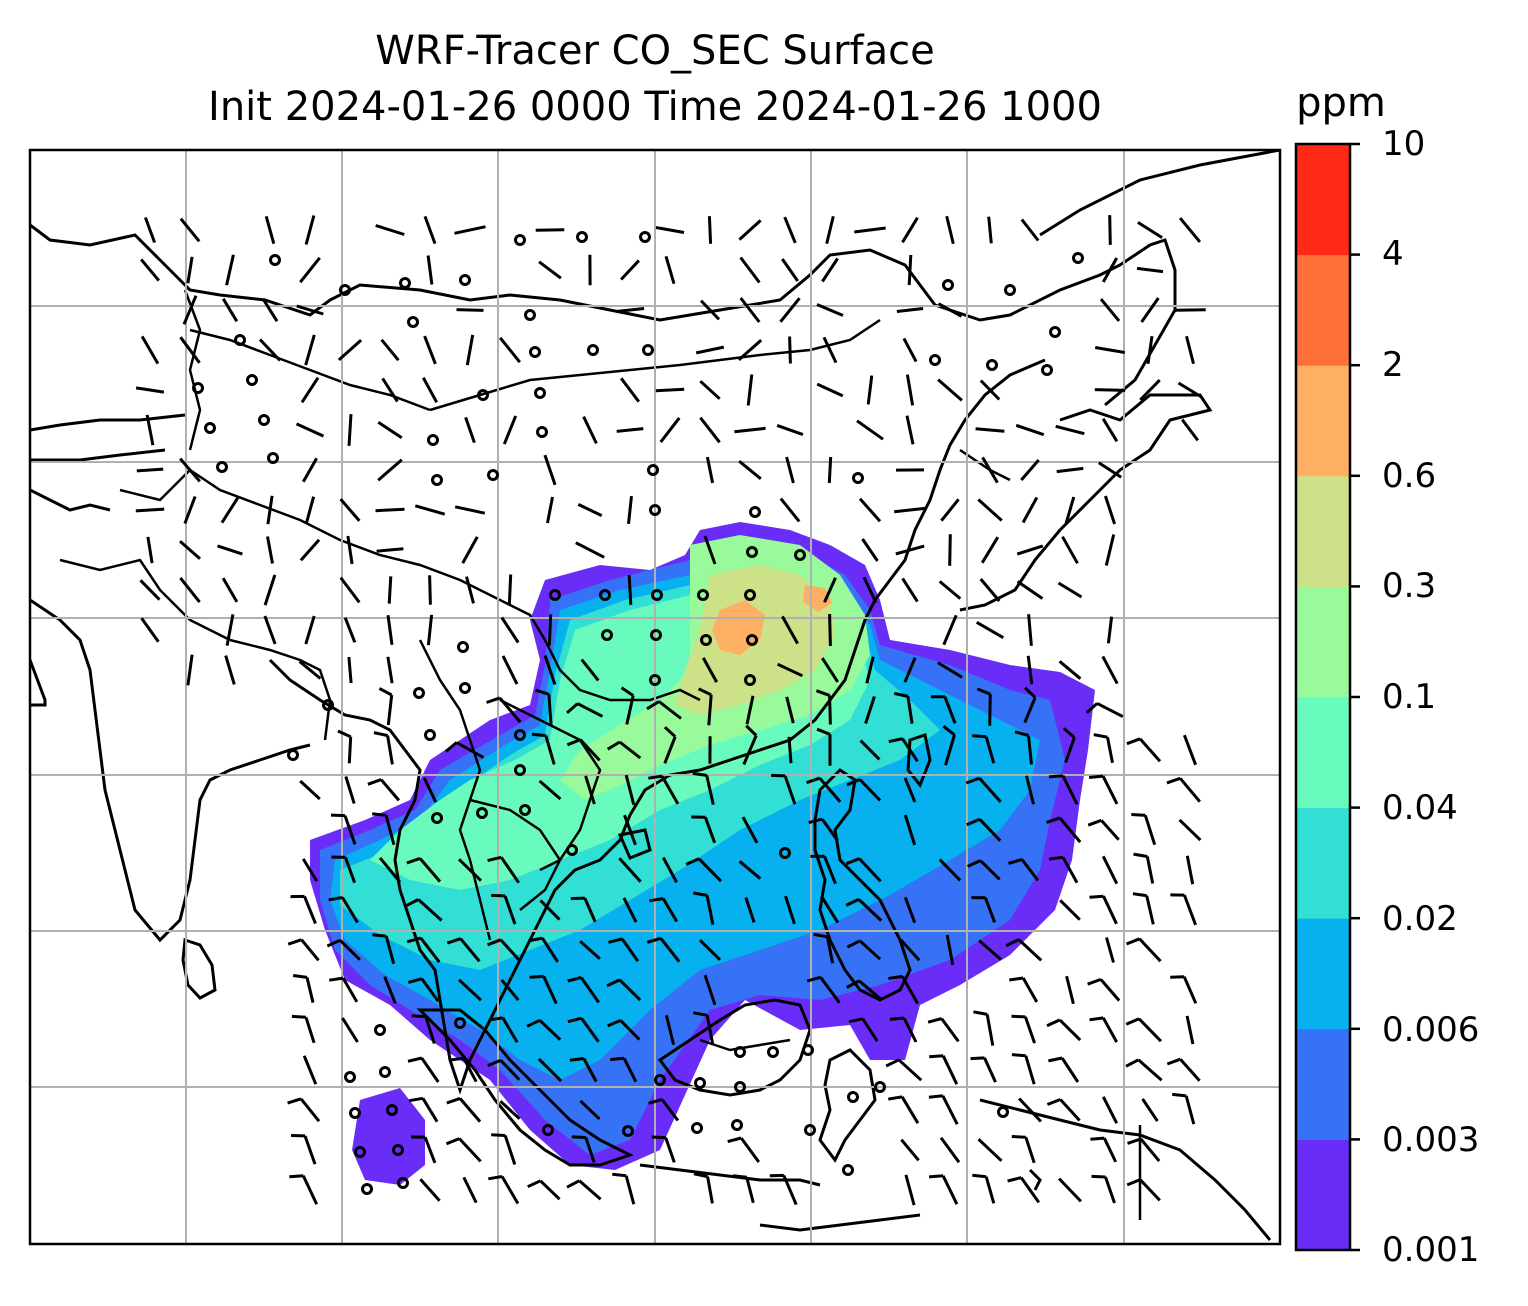 The image size is (1528, 1306). I want to click on coastline-indochina, so click(450, 876).